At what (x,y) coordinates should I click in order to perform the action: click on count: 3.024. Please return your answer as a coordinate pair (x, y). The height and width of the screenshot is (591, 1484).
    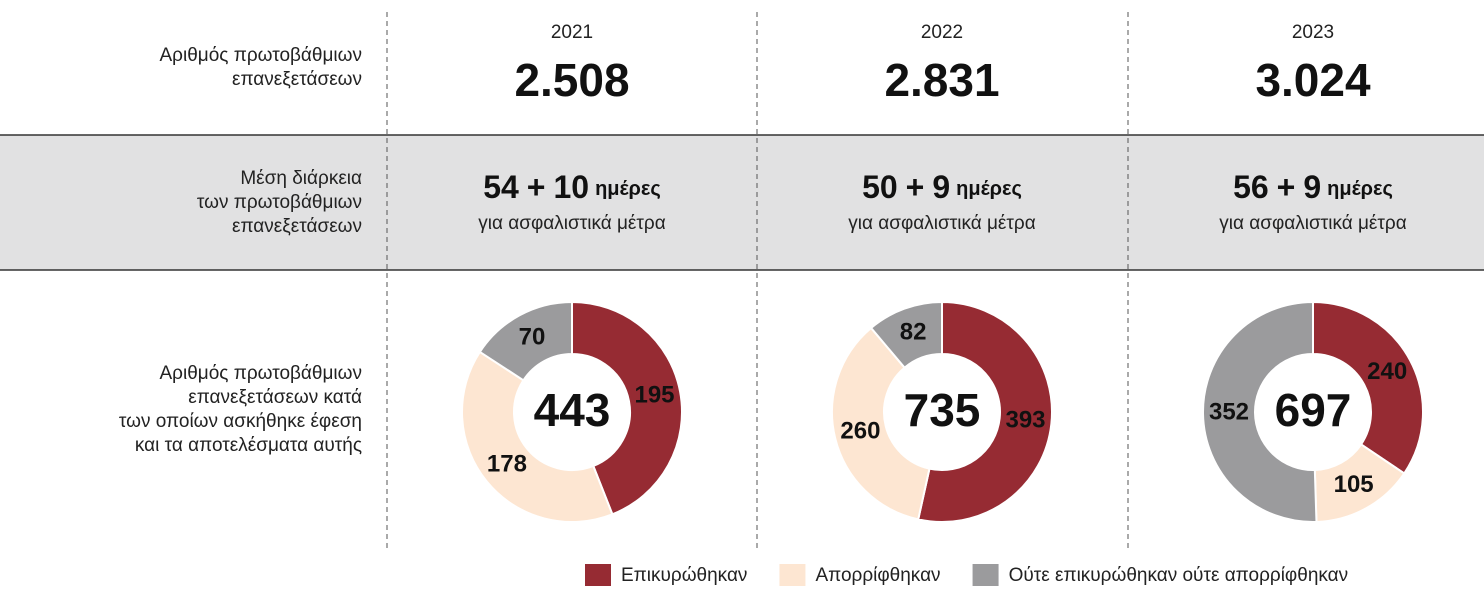
    Looking at the image, I should click on (1313, 80).